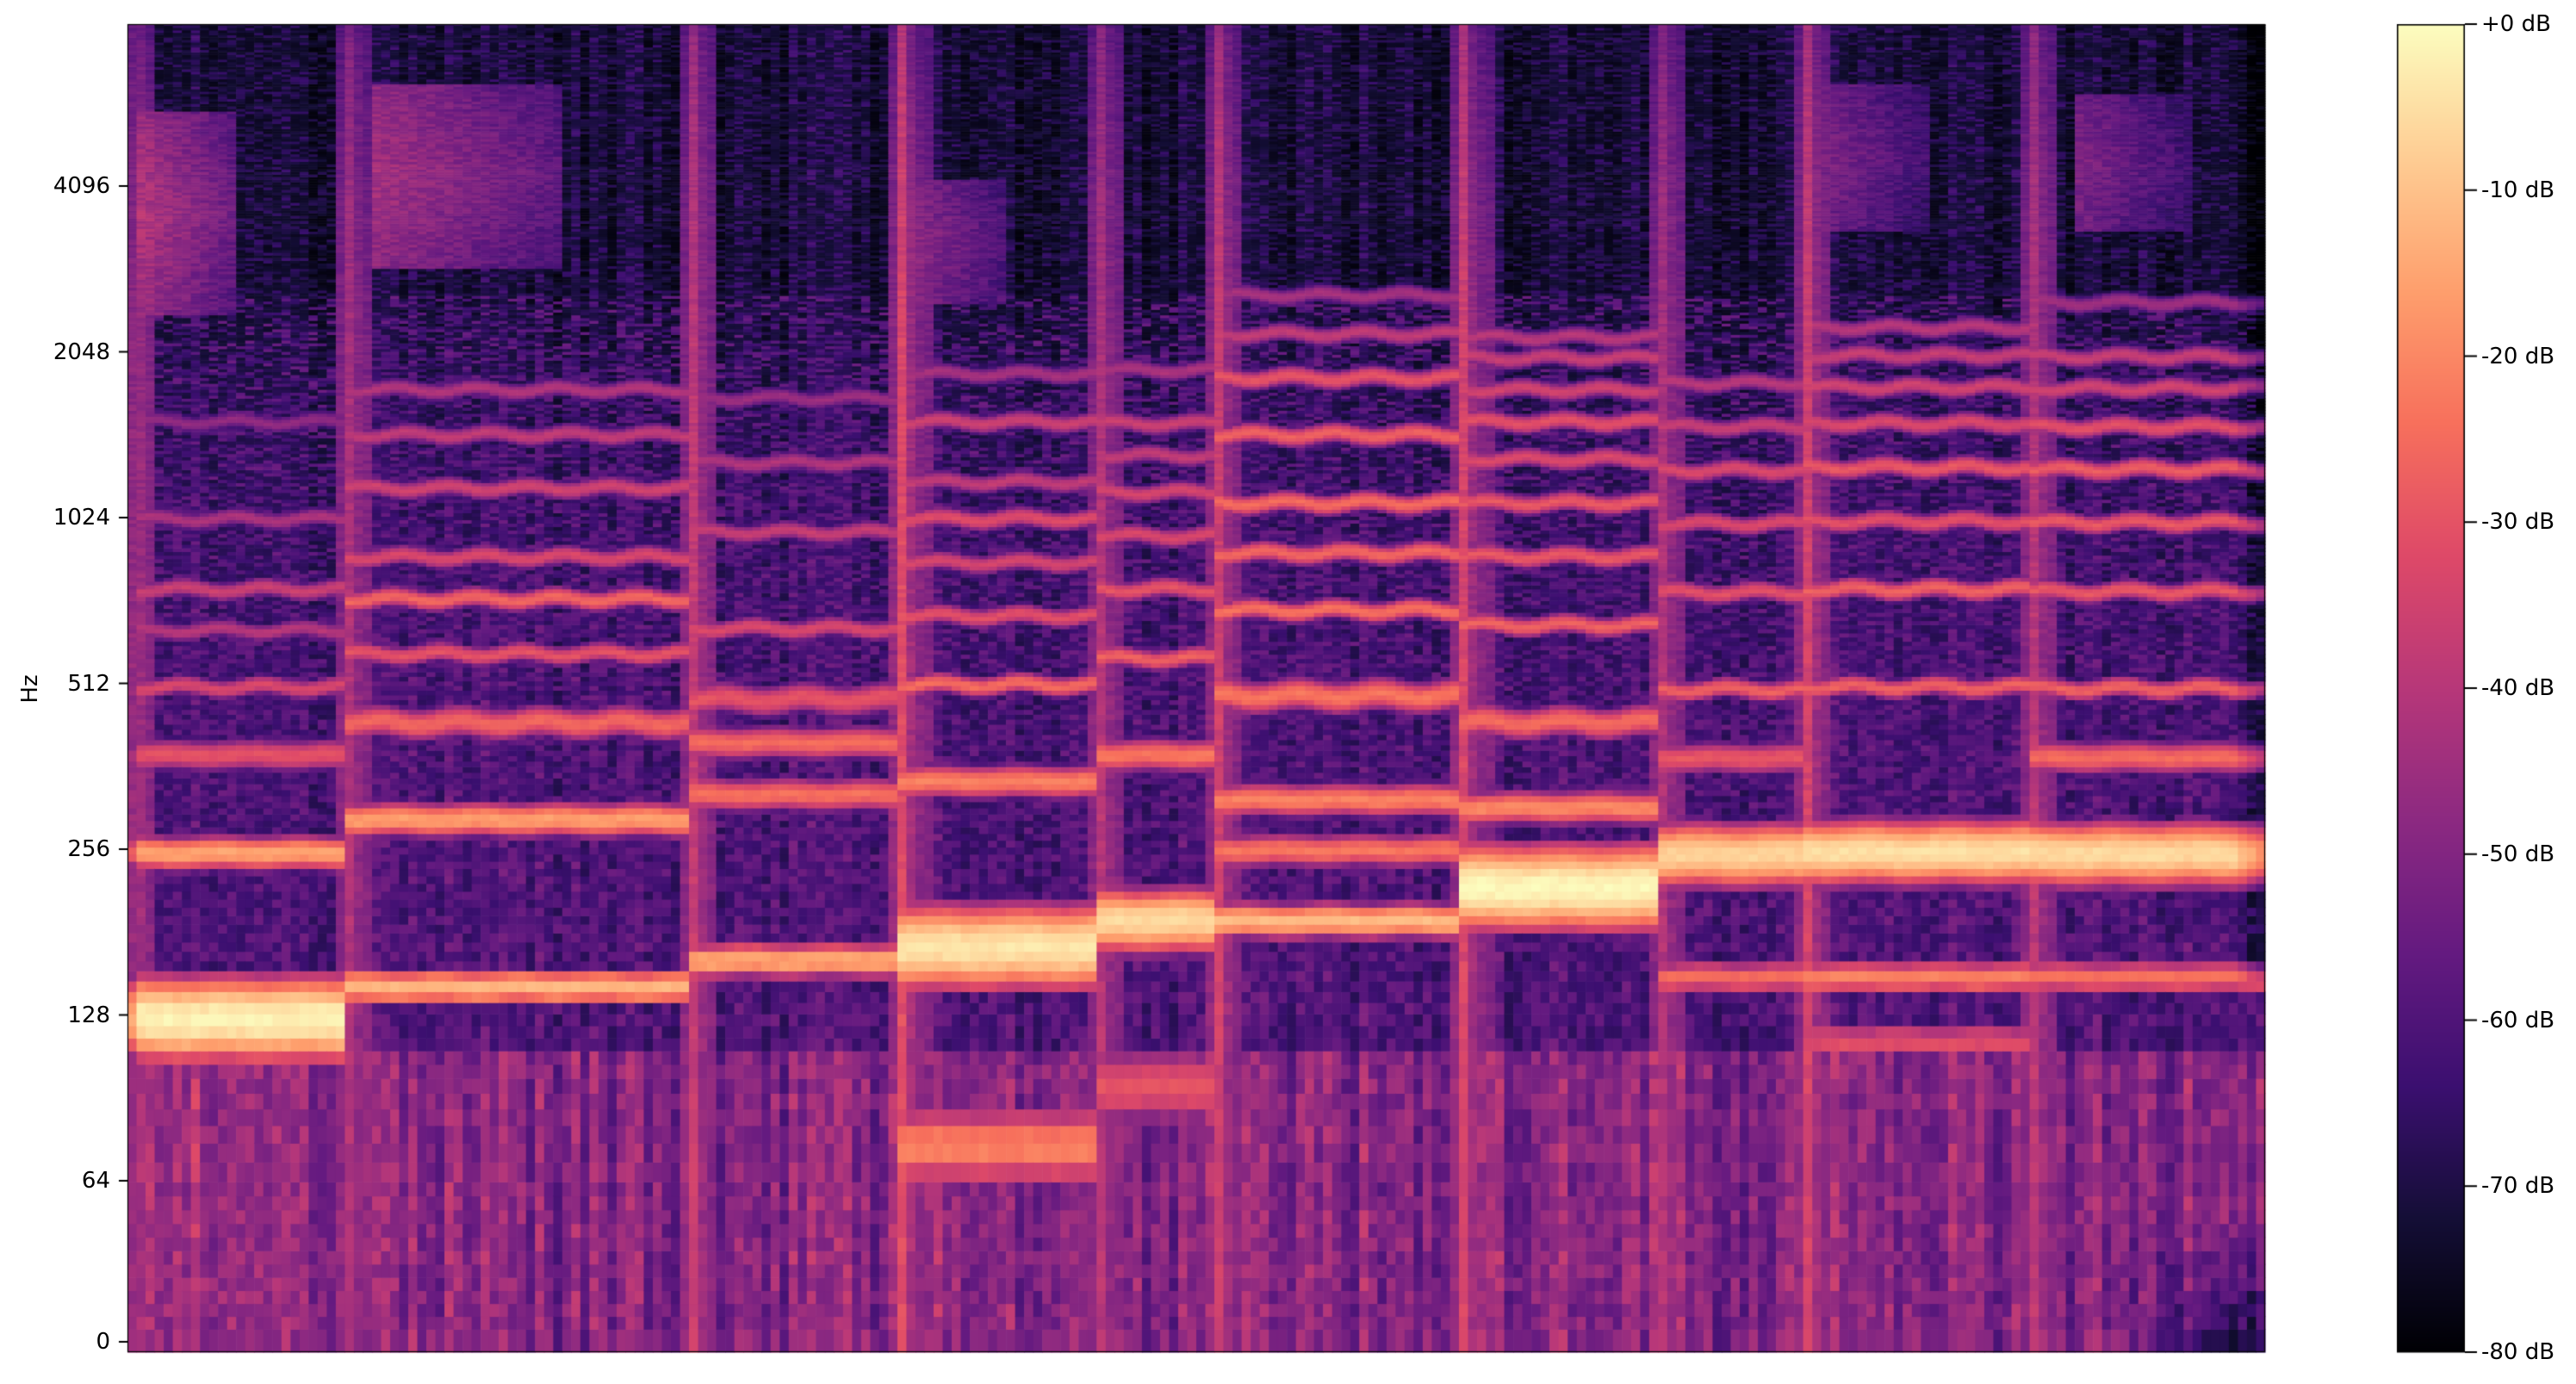 The height and width of the screenshot is (1384, 2576). I want to click on colorbar-tick-label: -30 dB, so click(2518, 522).